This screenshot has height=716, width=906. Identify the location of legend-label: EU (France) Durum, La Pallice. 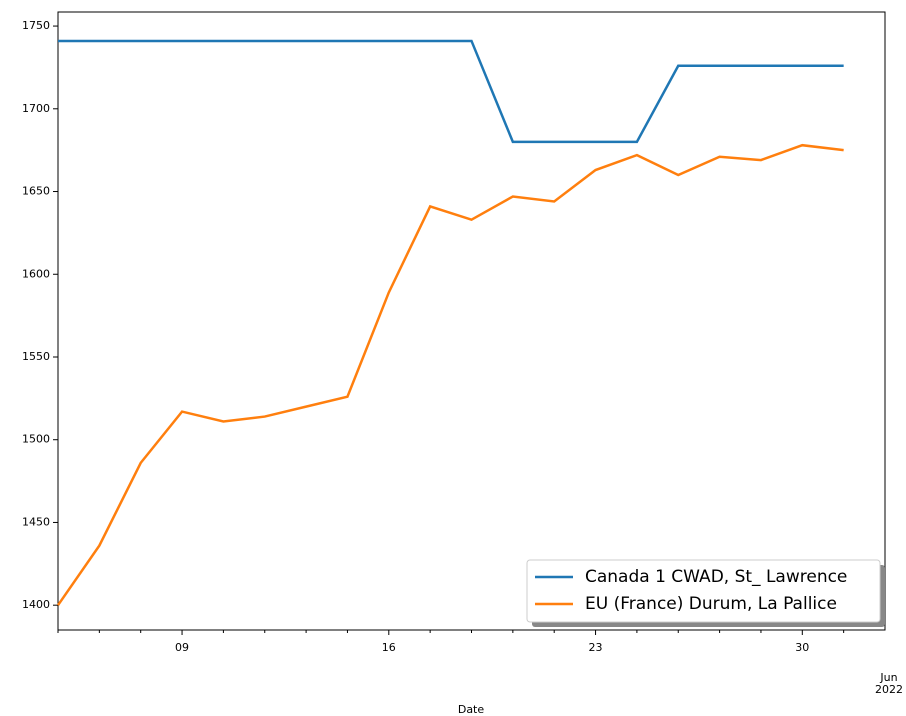
(711, 604).